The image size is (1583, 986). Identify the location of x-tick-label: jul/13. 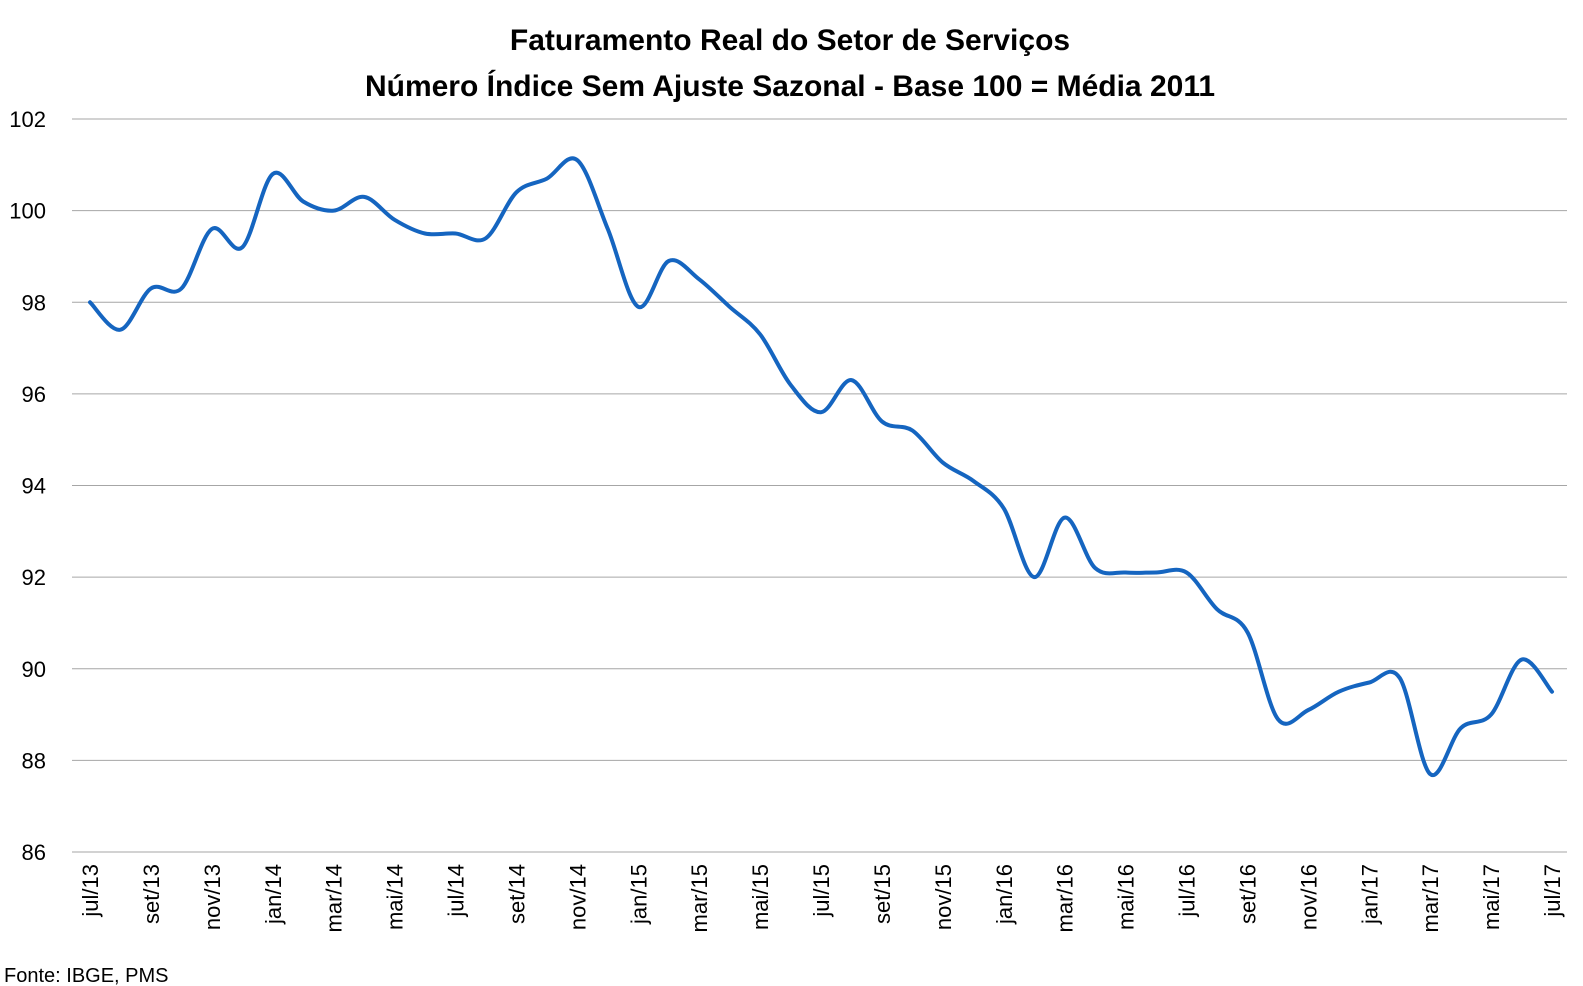
(90, 891).